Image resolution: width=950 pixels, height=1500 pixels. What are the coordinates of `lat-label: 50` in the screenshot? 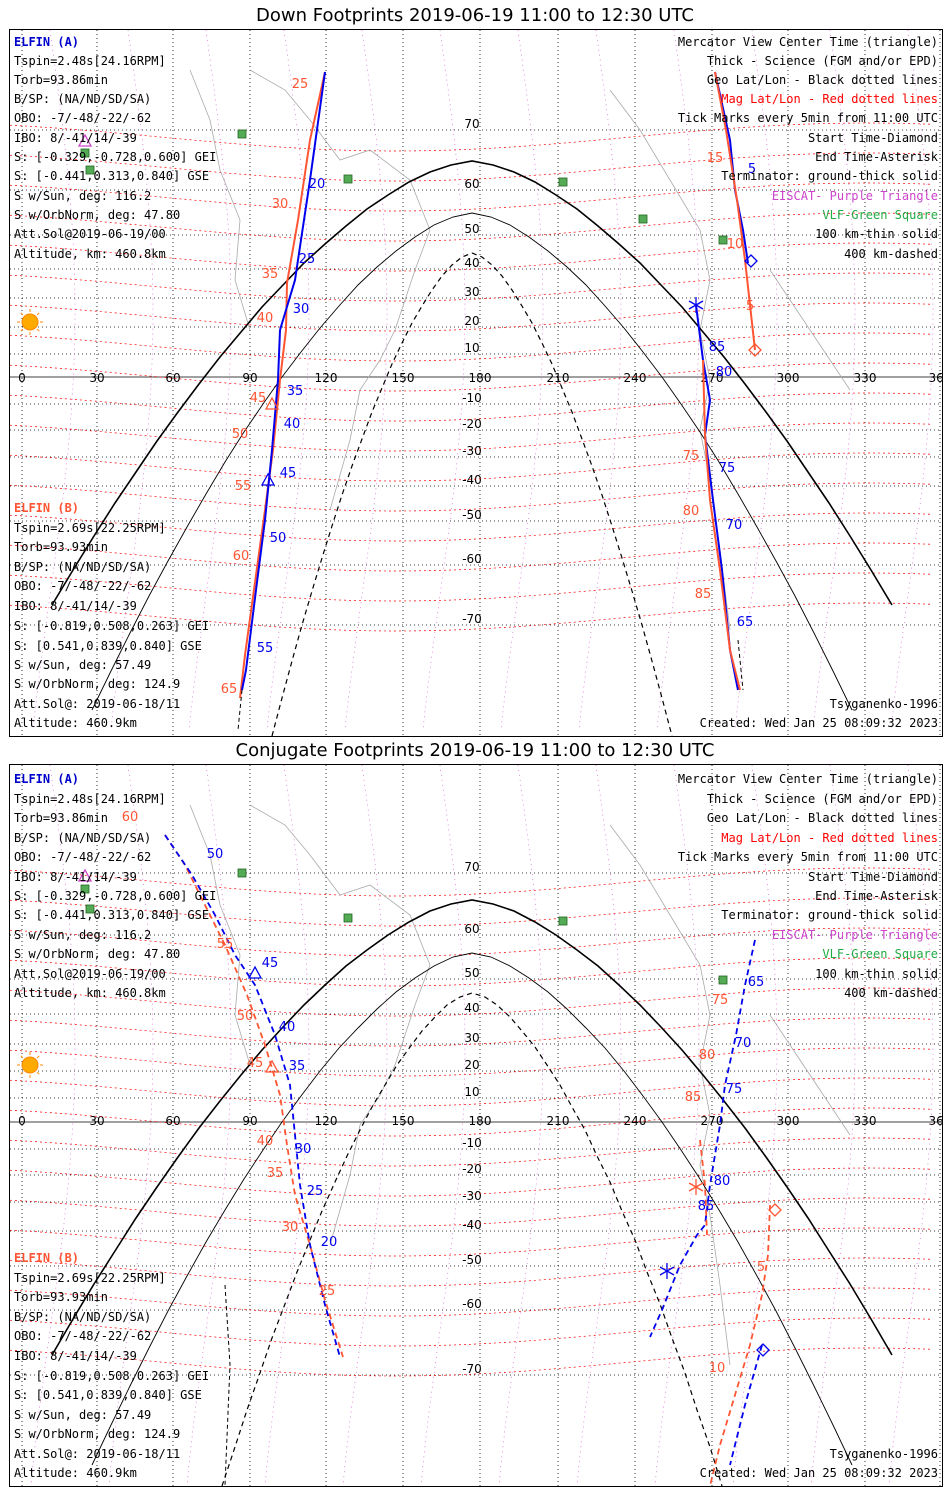 It's located at (471, 973).